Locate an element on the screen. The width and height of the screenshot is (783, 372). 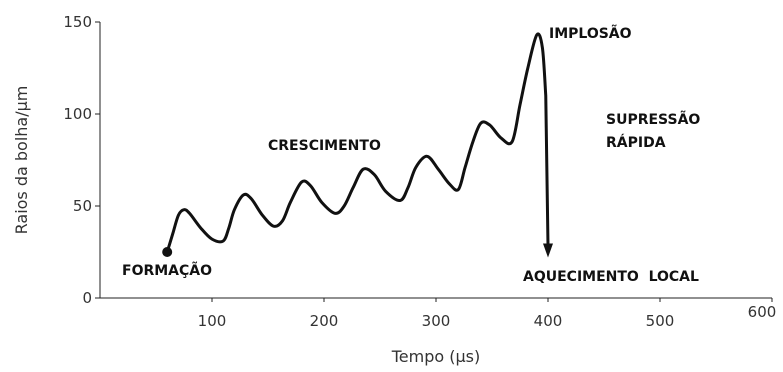
y-axis-title: Raios da bolha/µm is located at coordinates (21, 160).